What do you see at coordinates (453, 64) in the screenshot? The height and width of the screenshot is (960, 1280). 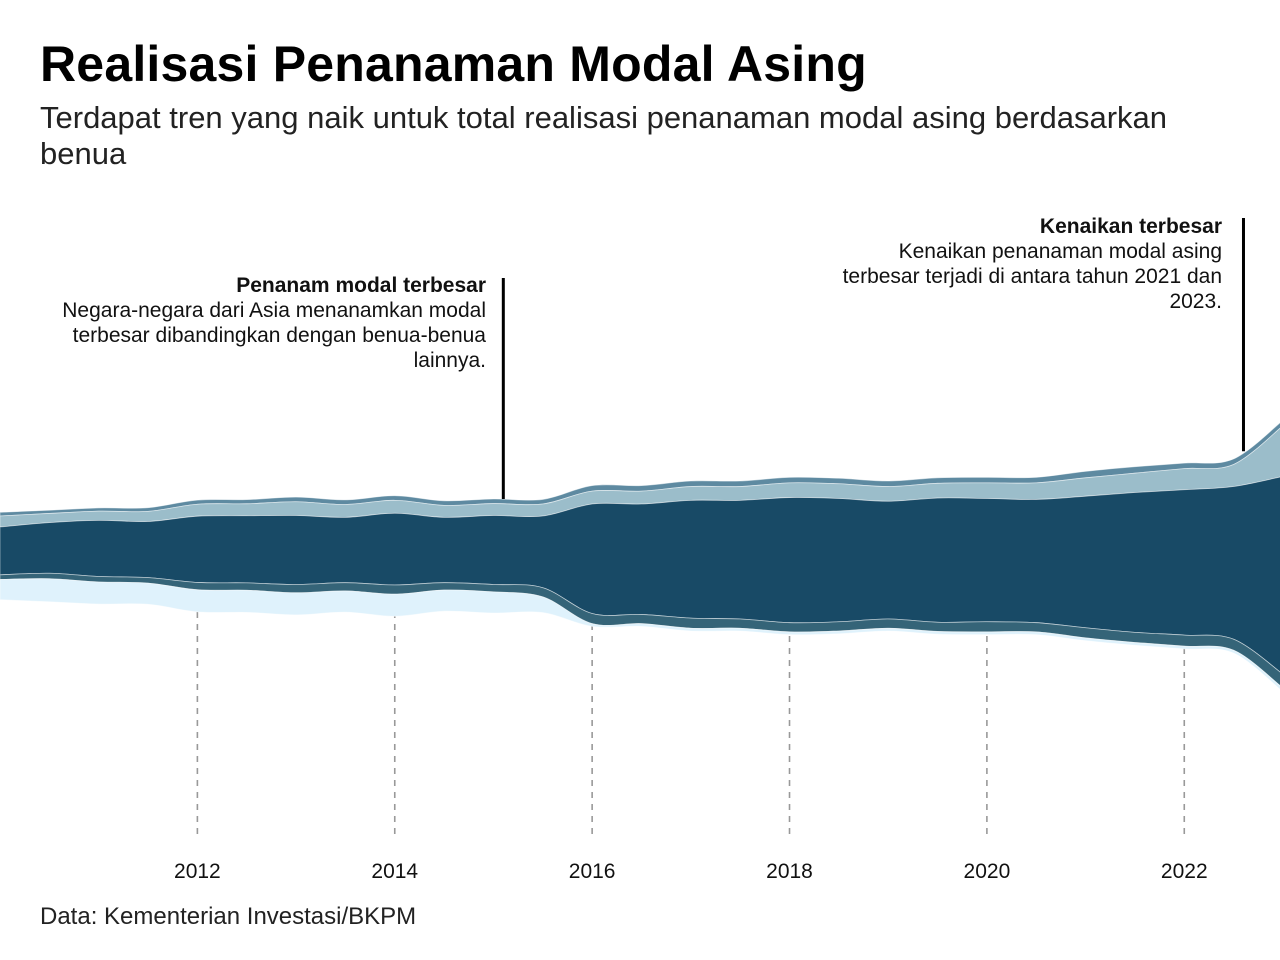 I see `chart-title: Realisasi Penanaman Modal Asing` at bounding box center [453, 64].